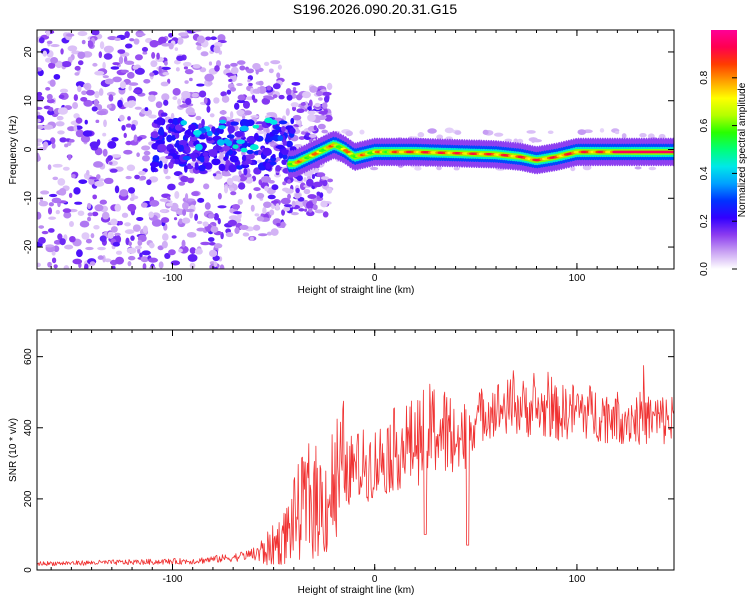  What do you see at coordinates (28, 52) in the screenshot?
I see `spectrogram-ytick-label: 20` at bounding box center [28, 52].